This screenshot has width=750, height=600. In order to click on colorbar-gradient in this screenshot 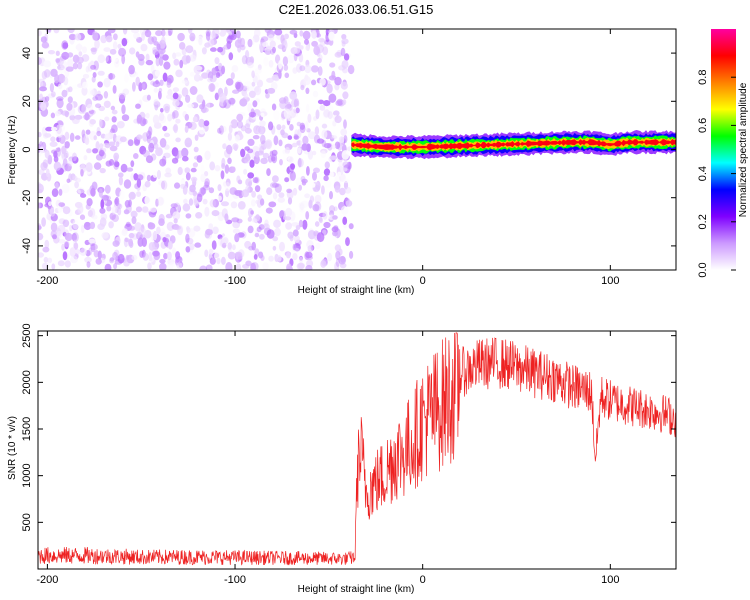, I will do `click(723, 149)`.